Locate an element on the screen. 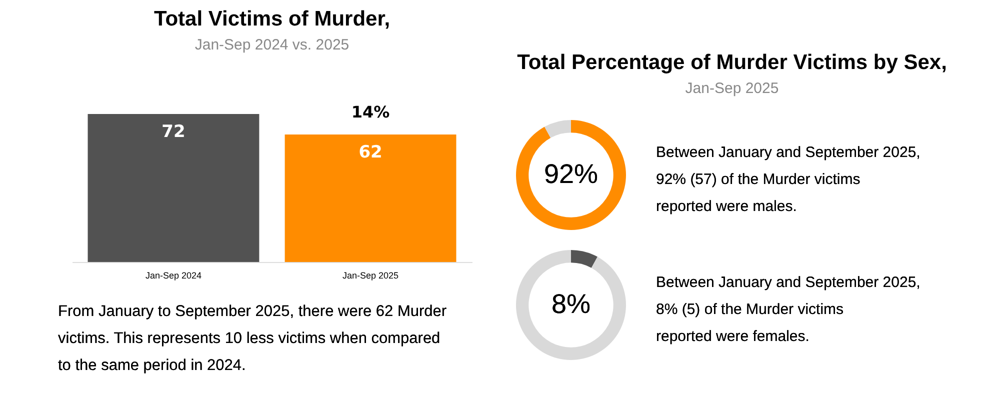  x-tick-label: Jan-Sep 2024 is located at coordinates (173, 275).